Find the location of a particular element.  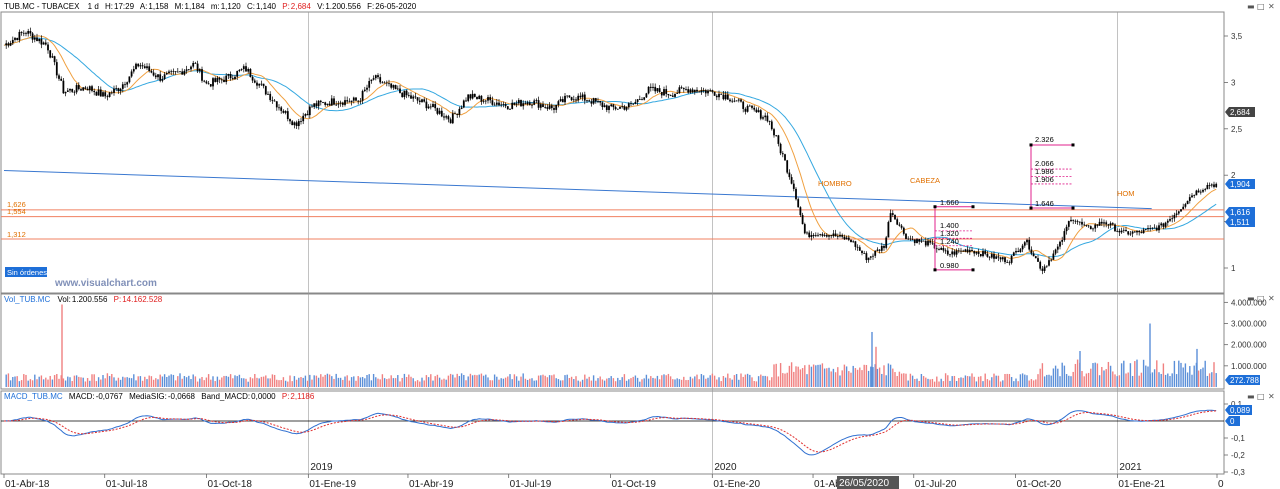

cursor-date-text: 26/05/2020 is located at coordinates (864, 483).